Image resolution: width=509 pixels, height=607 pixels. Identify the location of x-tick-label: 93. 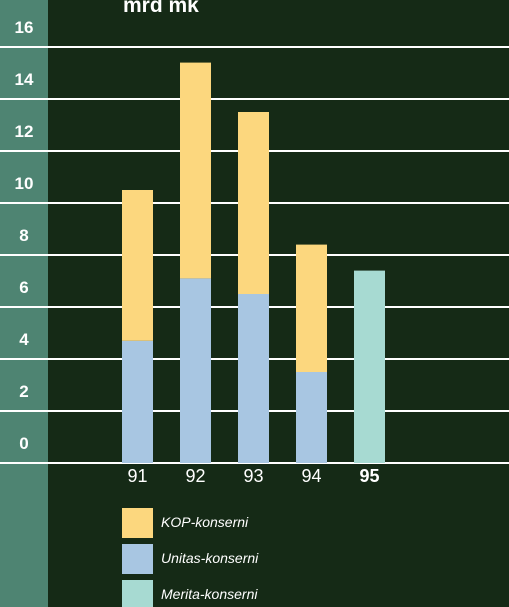
(253, 476).